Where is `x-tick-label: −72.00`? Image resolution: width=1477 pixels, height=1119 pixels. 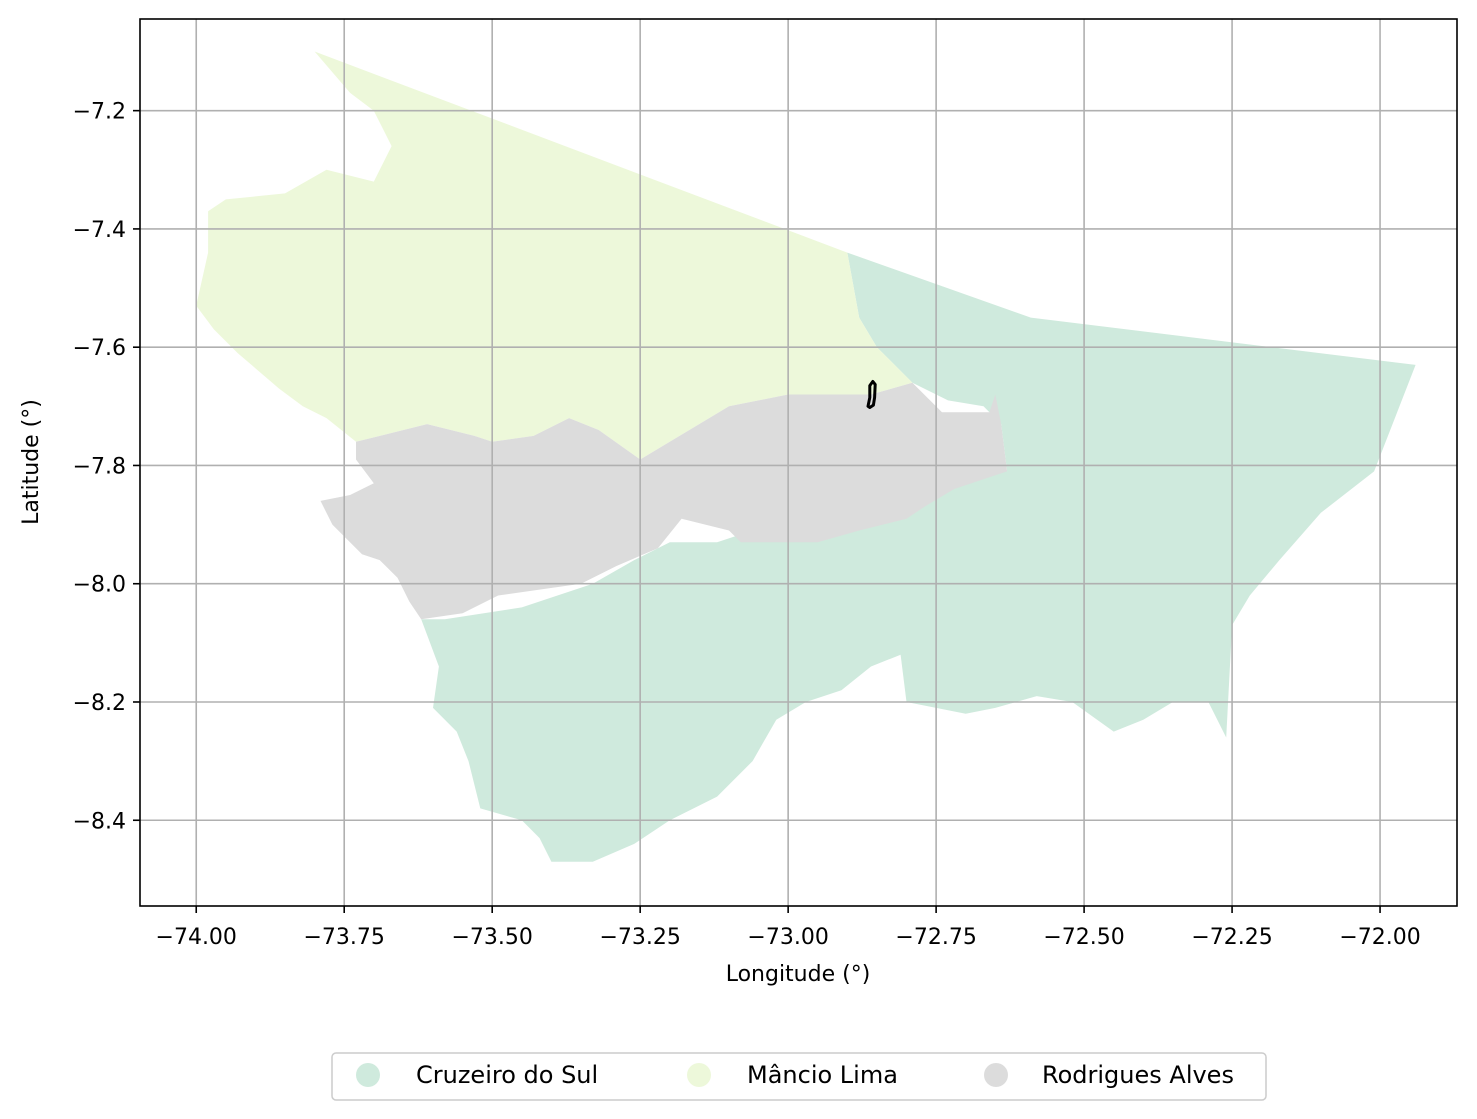 x-tick-label: −72.00 is located at coordinates (1379, 937).